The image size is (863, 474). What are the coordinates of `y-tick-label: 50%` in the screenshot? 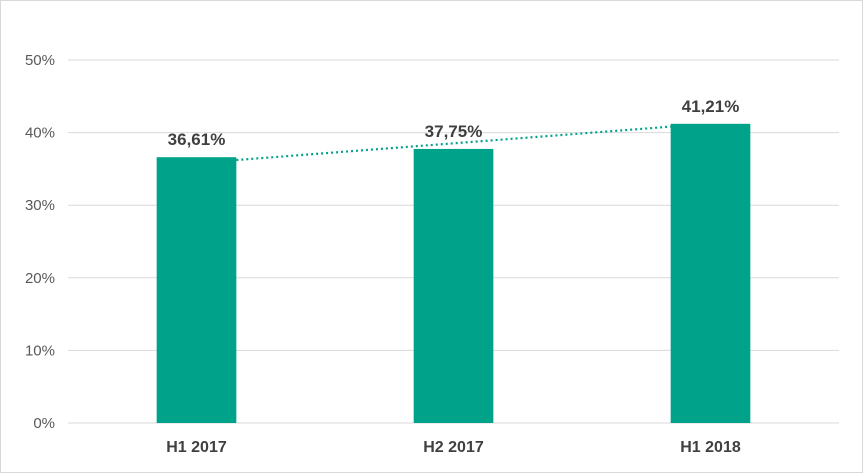 It's located at (40, 60).